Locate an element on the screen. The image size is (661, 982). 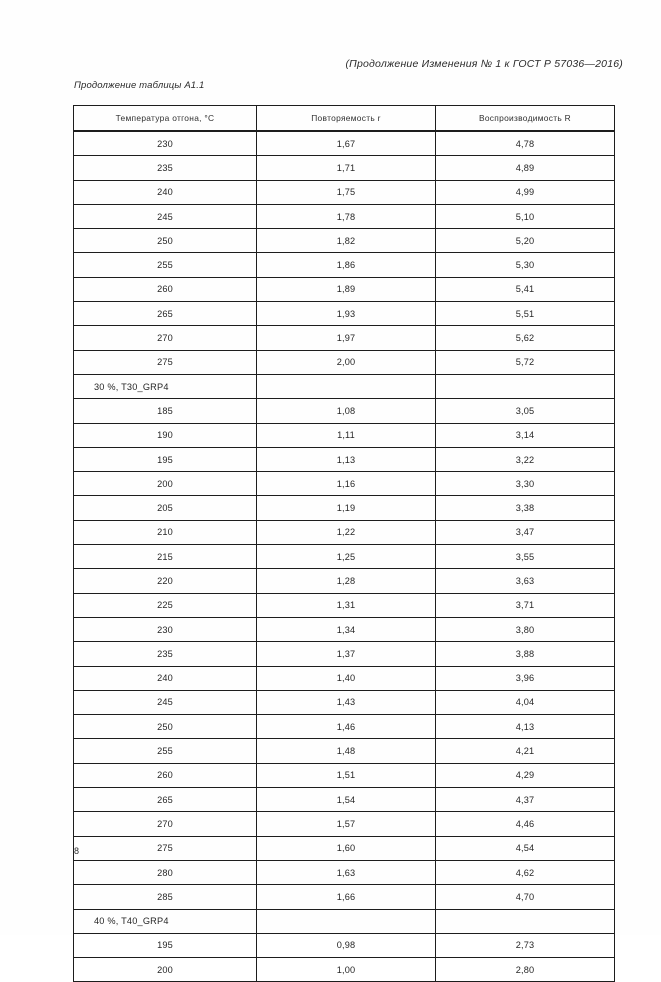
table-row: 190 1,11 3,14 is located at coordinates (344, 435).